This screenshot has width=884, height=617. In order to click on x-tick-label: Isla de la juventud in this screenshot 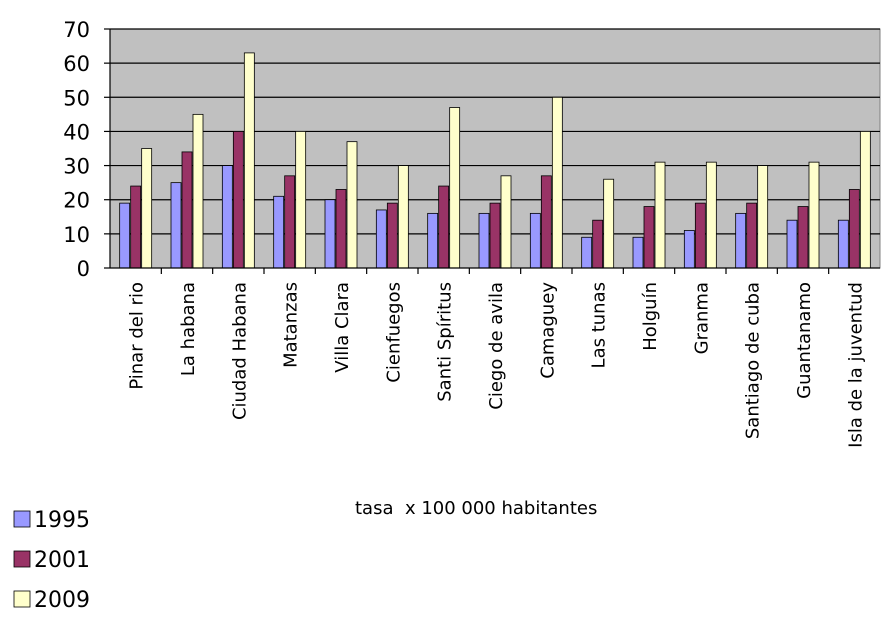, I will do `click(855, 365)`.